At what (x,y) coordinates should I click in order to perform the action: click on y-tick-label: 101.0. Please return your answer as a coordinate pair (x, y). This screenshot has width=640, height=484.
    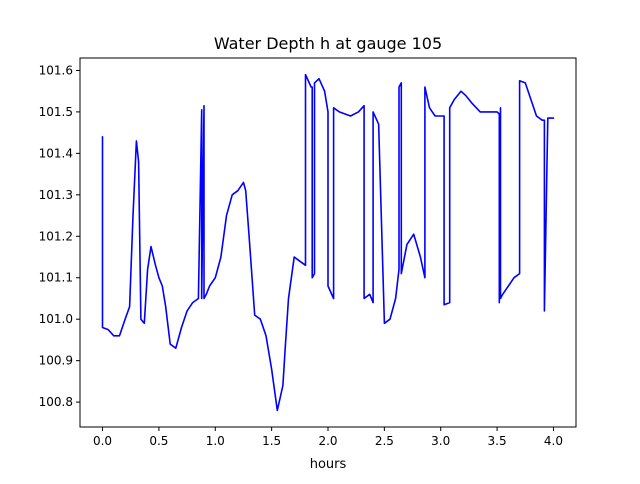
    Looking at the image, I should click on (56, 319).